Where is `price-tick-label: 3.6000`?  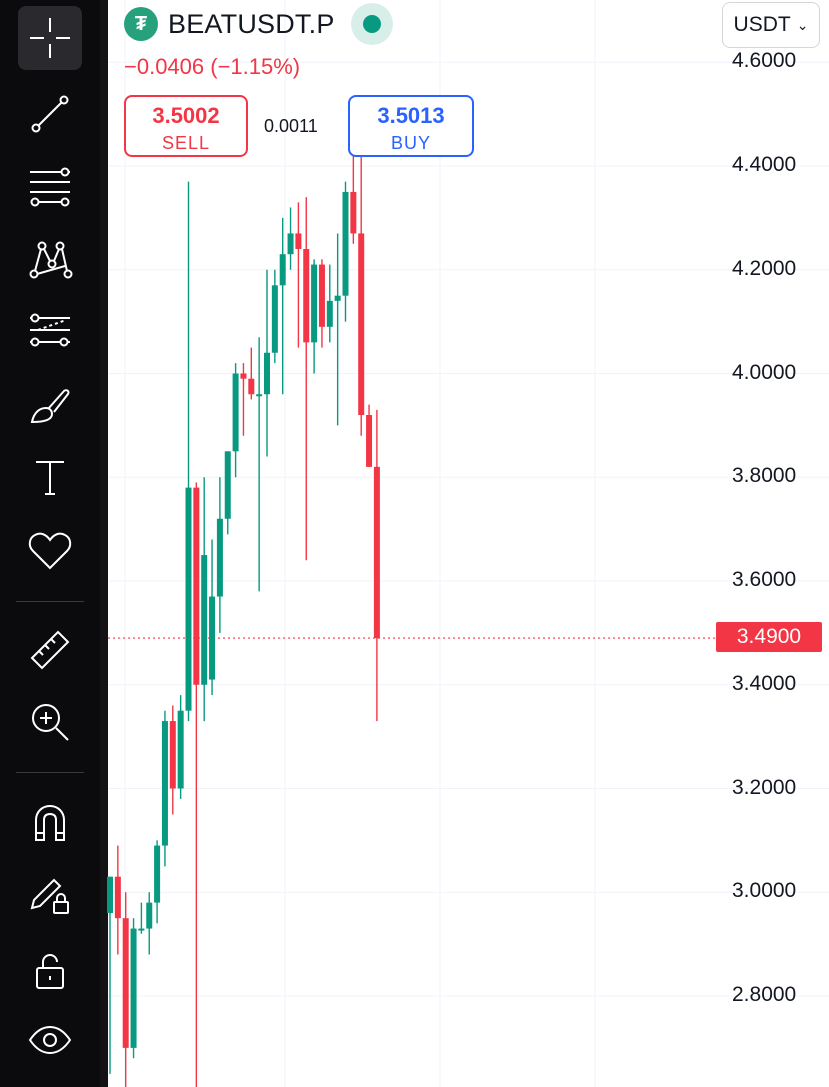 price-tick-label: 3.6000 is located at coordinates (764, 579).